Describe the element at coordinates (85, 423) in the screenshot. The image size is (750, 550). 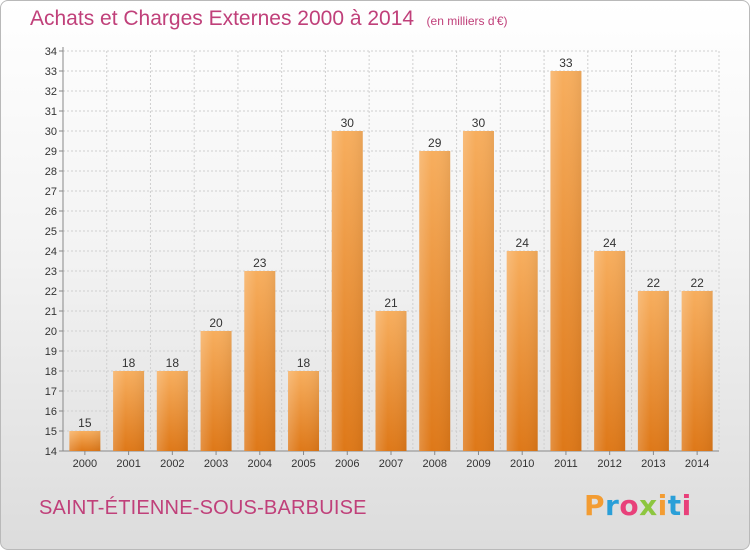
I see `data-label: 15` at that location.